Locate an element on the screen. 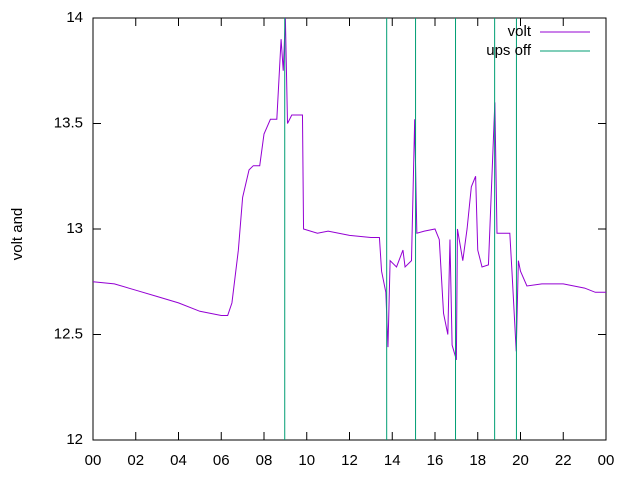  x-tick-label: 22 is located at coordinates (563, 460).